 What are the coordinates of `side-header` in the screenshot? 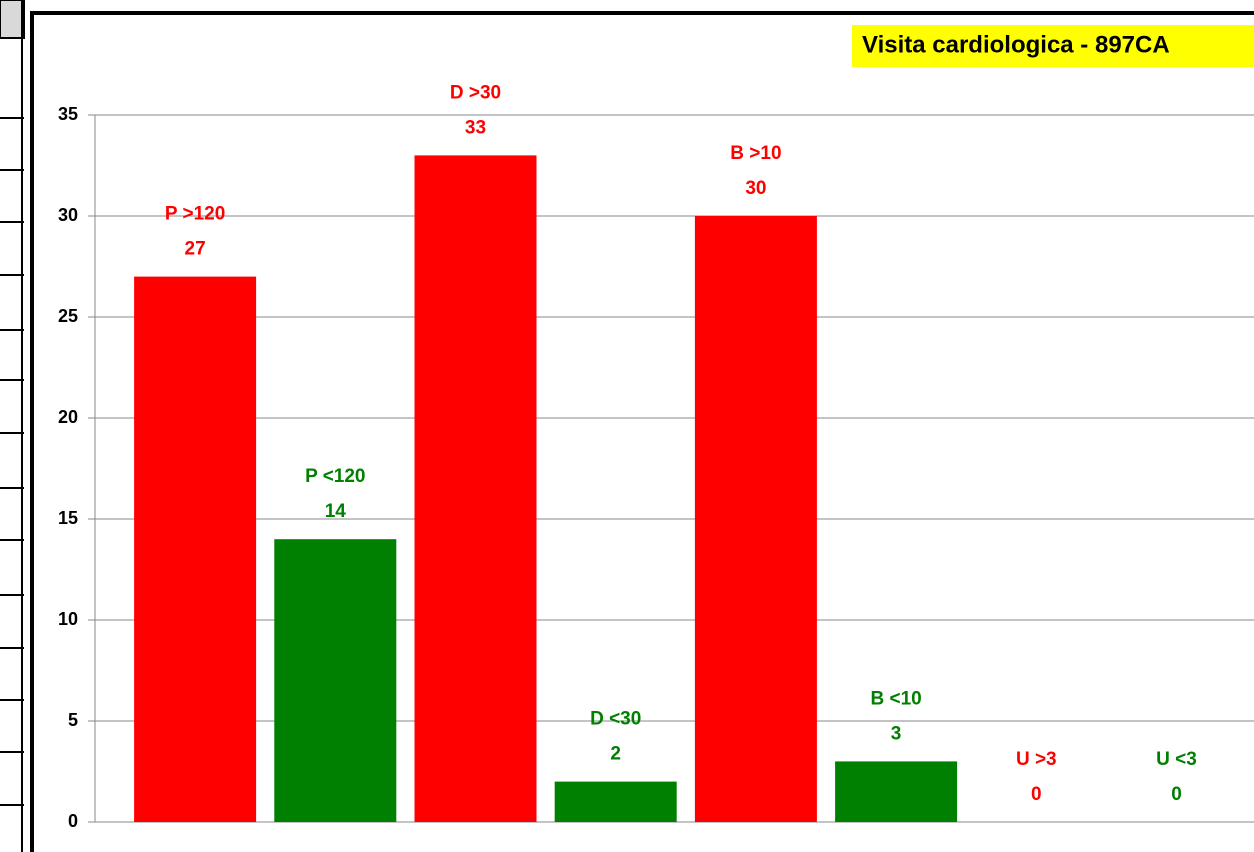 It's located at (12, 19).